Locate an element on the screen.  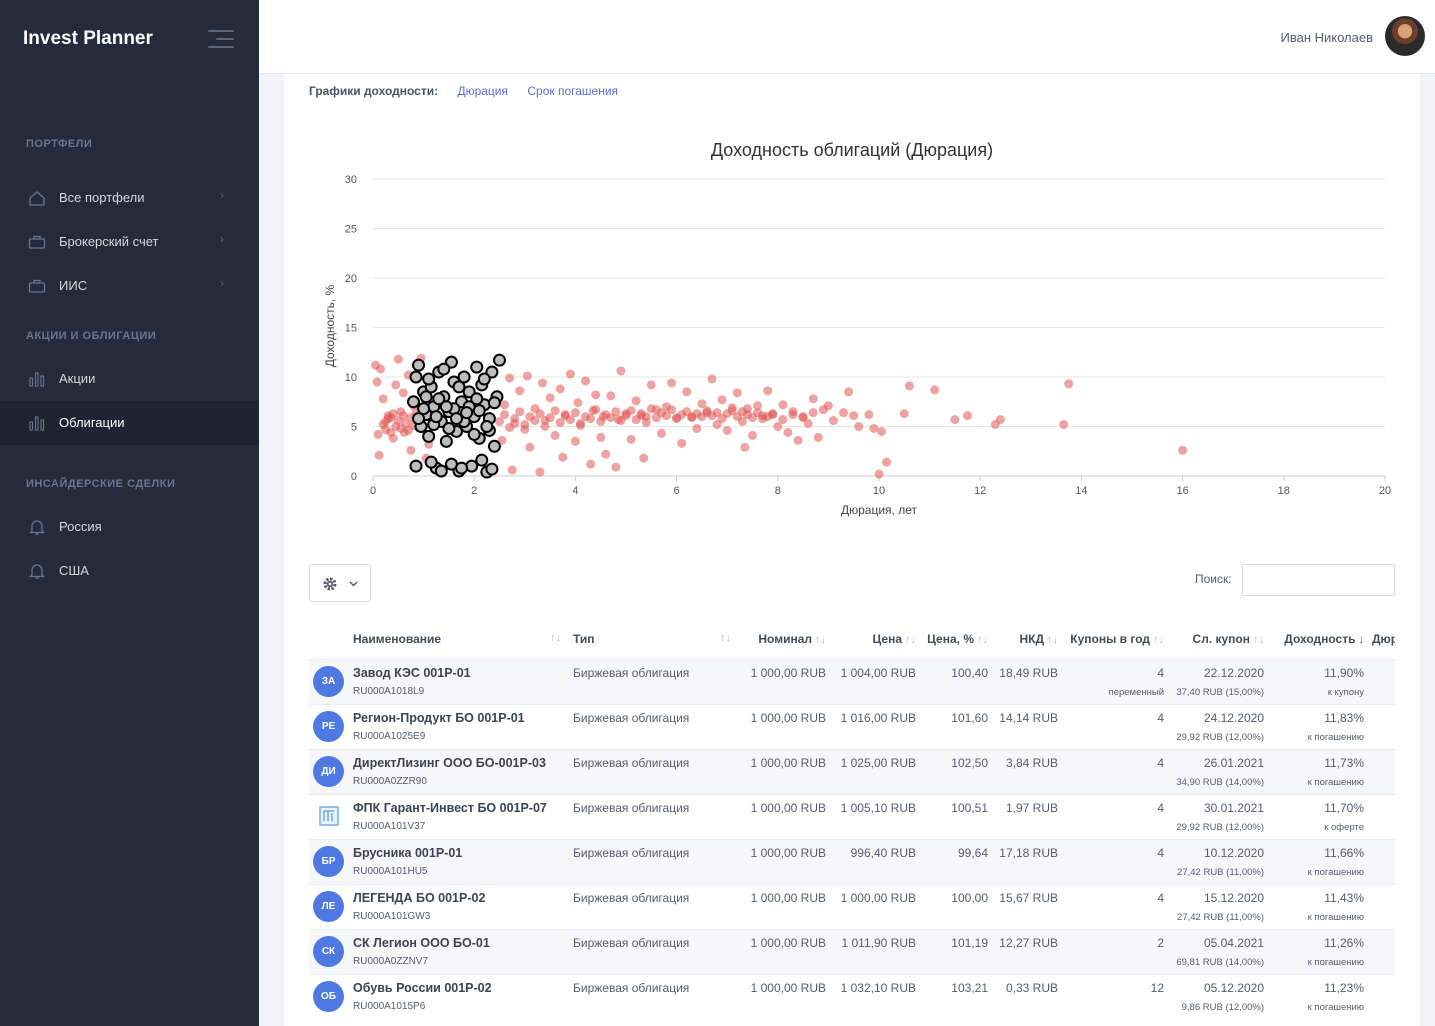
col-header-next-coupon: Сл. купон ↑↓ is located at coordinates (1228, 638).